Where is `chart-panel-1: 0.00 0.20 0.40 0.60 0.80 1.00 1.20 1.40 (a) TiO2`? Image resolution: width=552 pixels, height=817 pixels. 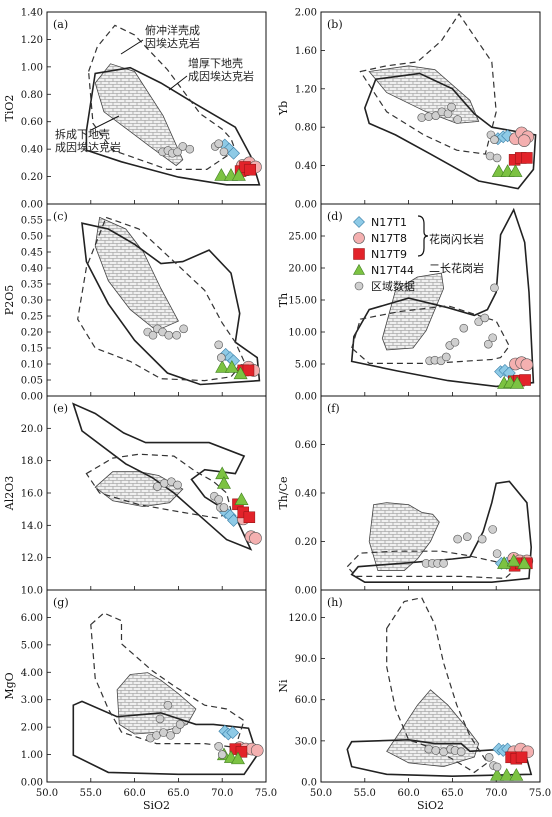 chart-panel-1: 0.00 0.20 0.40 0.60 0.80 1.00 1.20 1.40 (a) TiO2 is located at coordinates (135, 109).